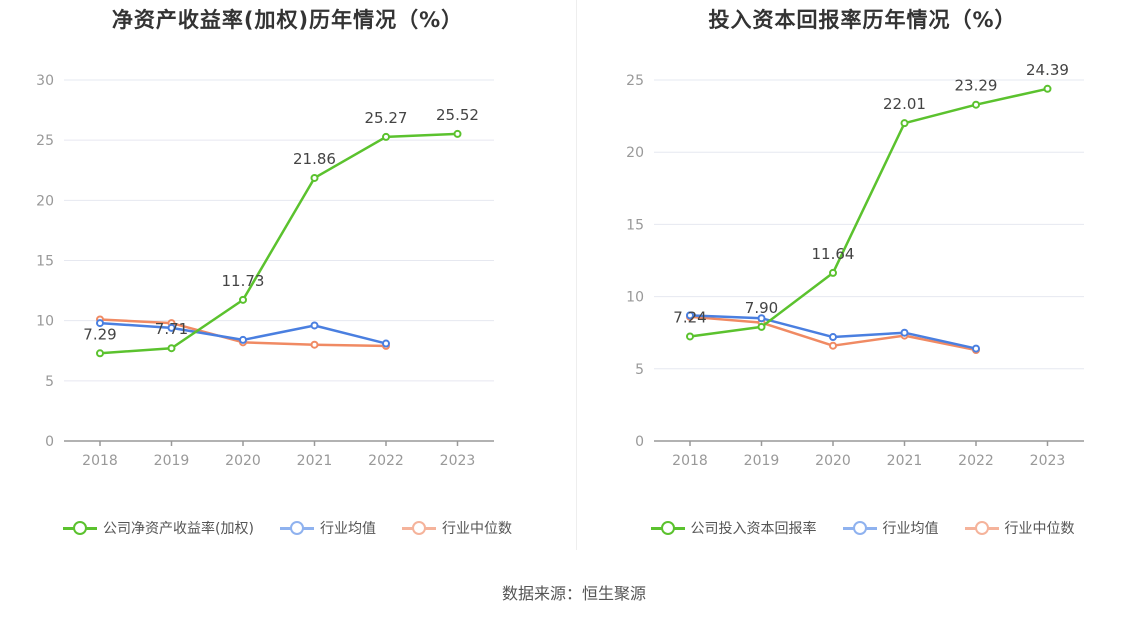 The width and height of the screenshot is (1148, 619). I want to click on panel-divider, so click(576, 275).